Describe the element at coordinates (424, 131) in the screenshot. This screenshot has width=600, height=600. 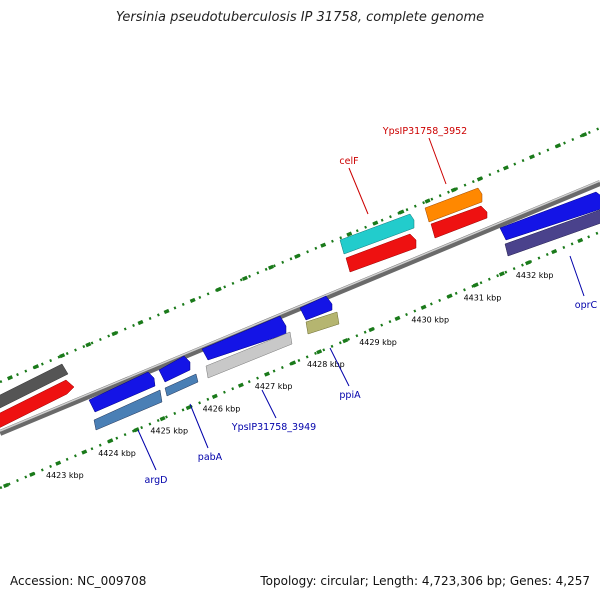
I see `gene-label-YpsIP31758_3952: YpsIP31758_3952` at that location.